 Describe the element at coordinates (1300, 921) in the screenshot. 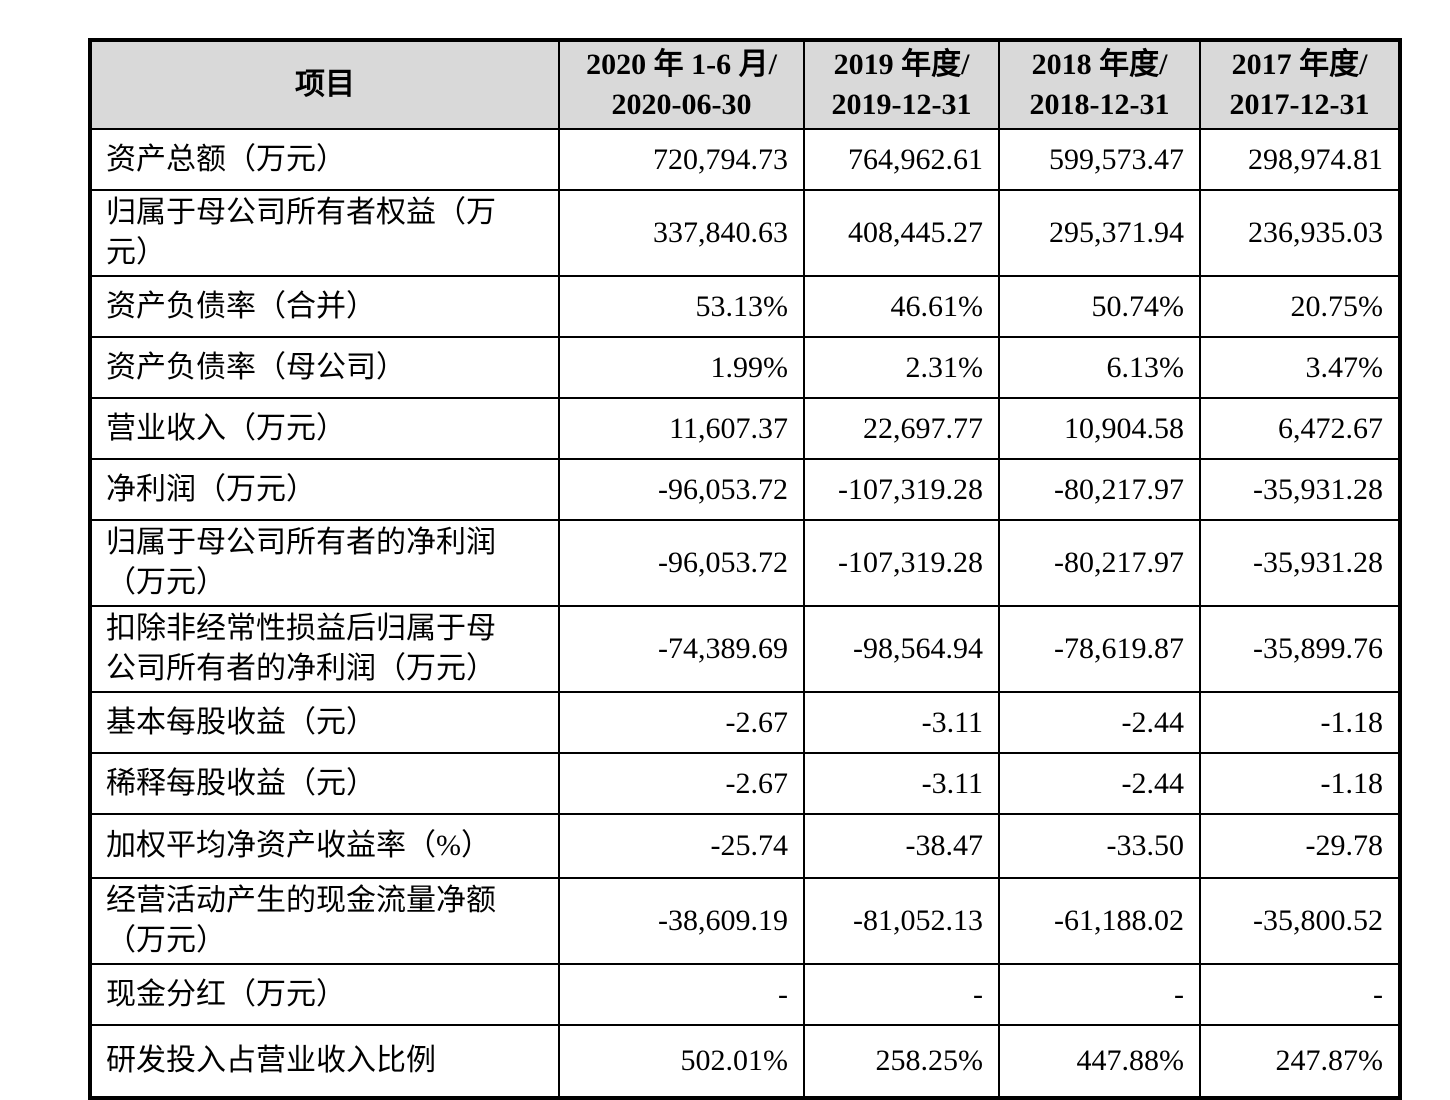

I see `value-cell: -35,800.52` at that location.